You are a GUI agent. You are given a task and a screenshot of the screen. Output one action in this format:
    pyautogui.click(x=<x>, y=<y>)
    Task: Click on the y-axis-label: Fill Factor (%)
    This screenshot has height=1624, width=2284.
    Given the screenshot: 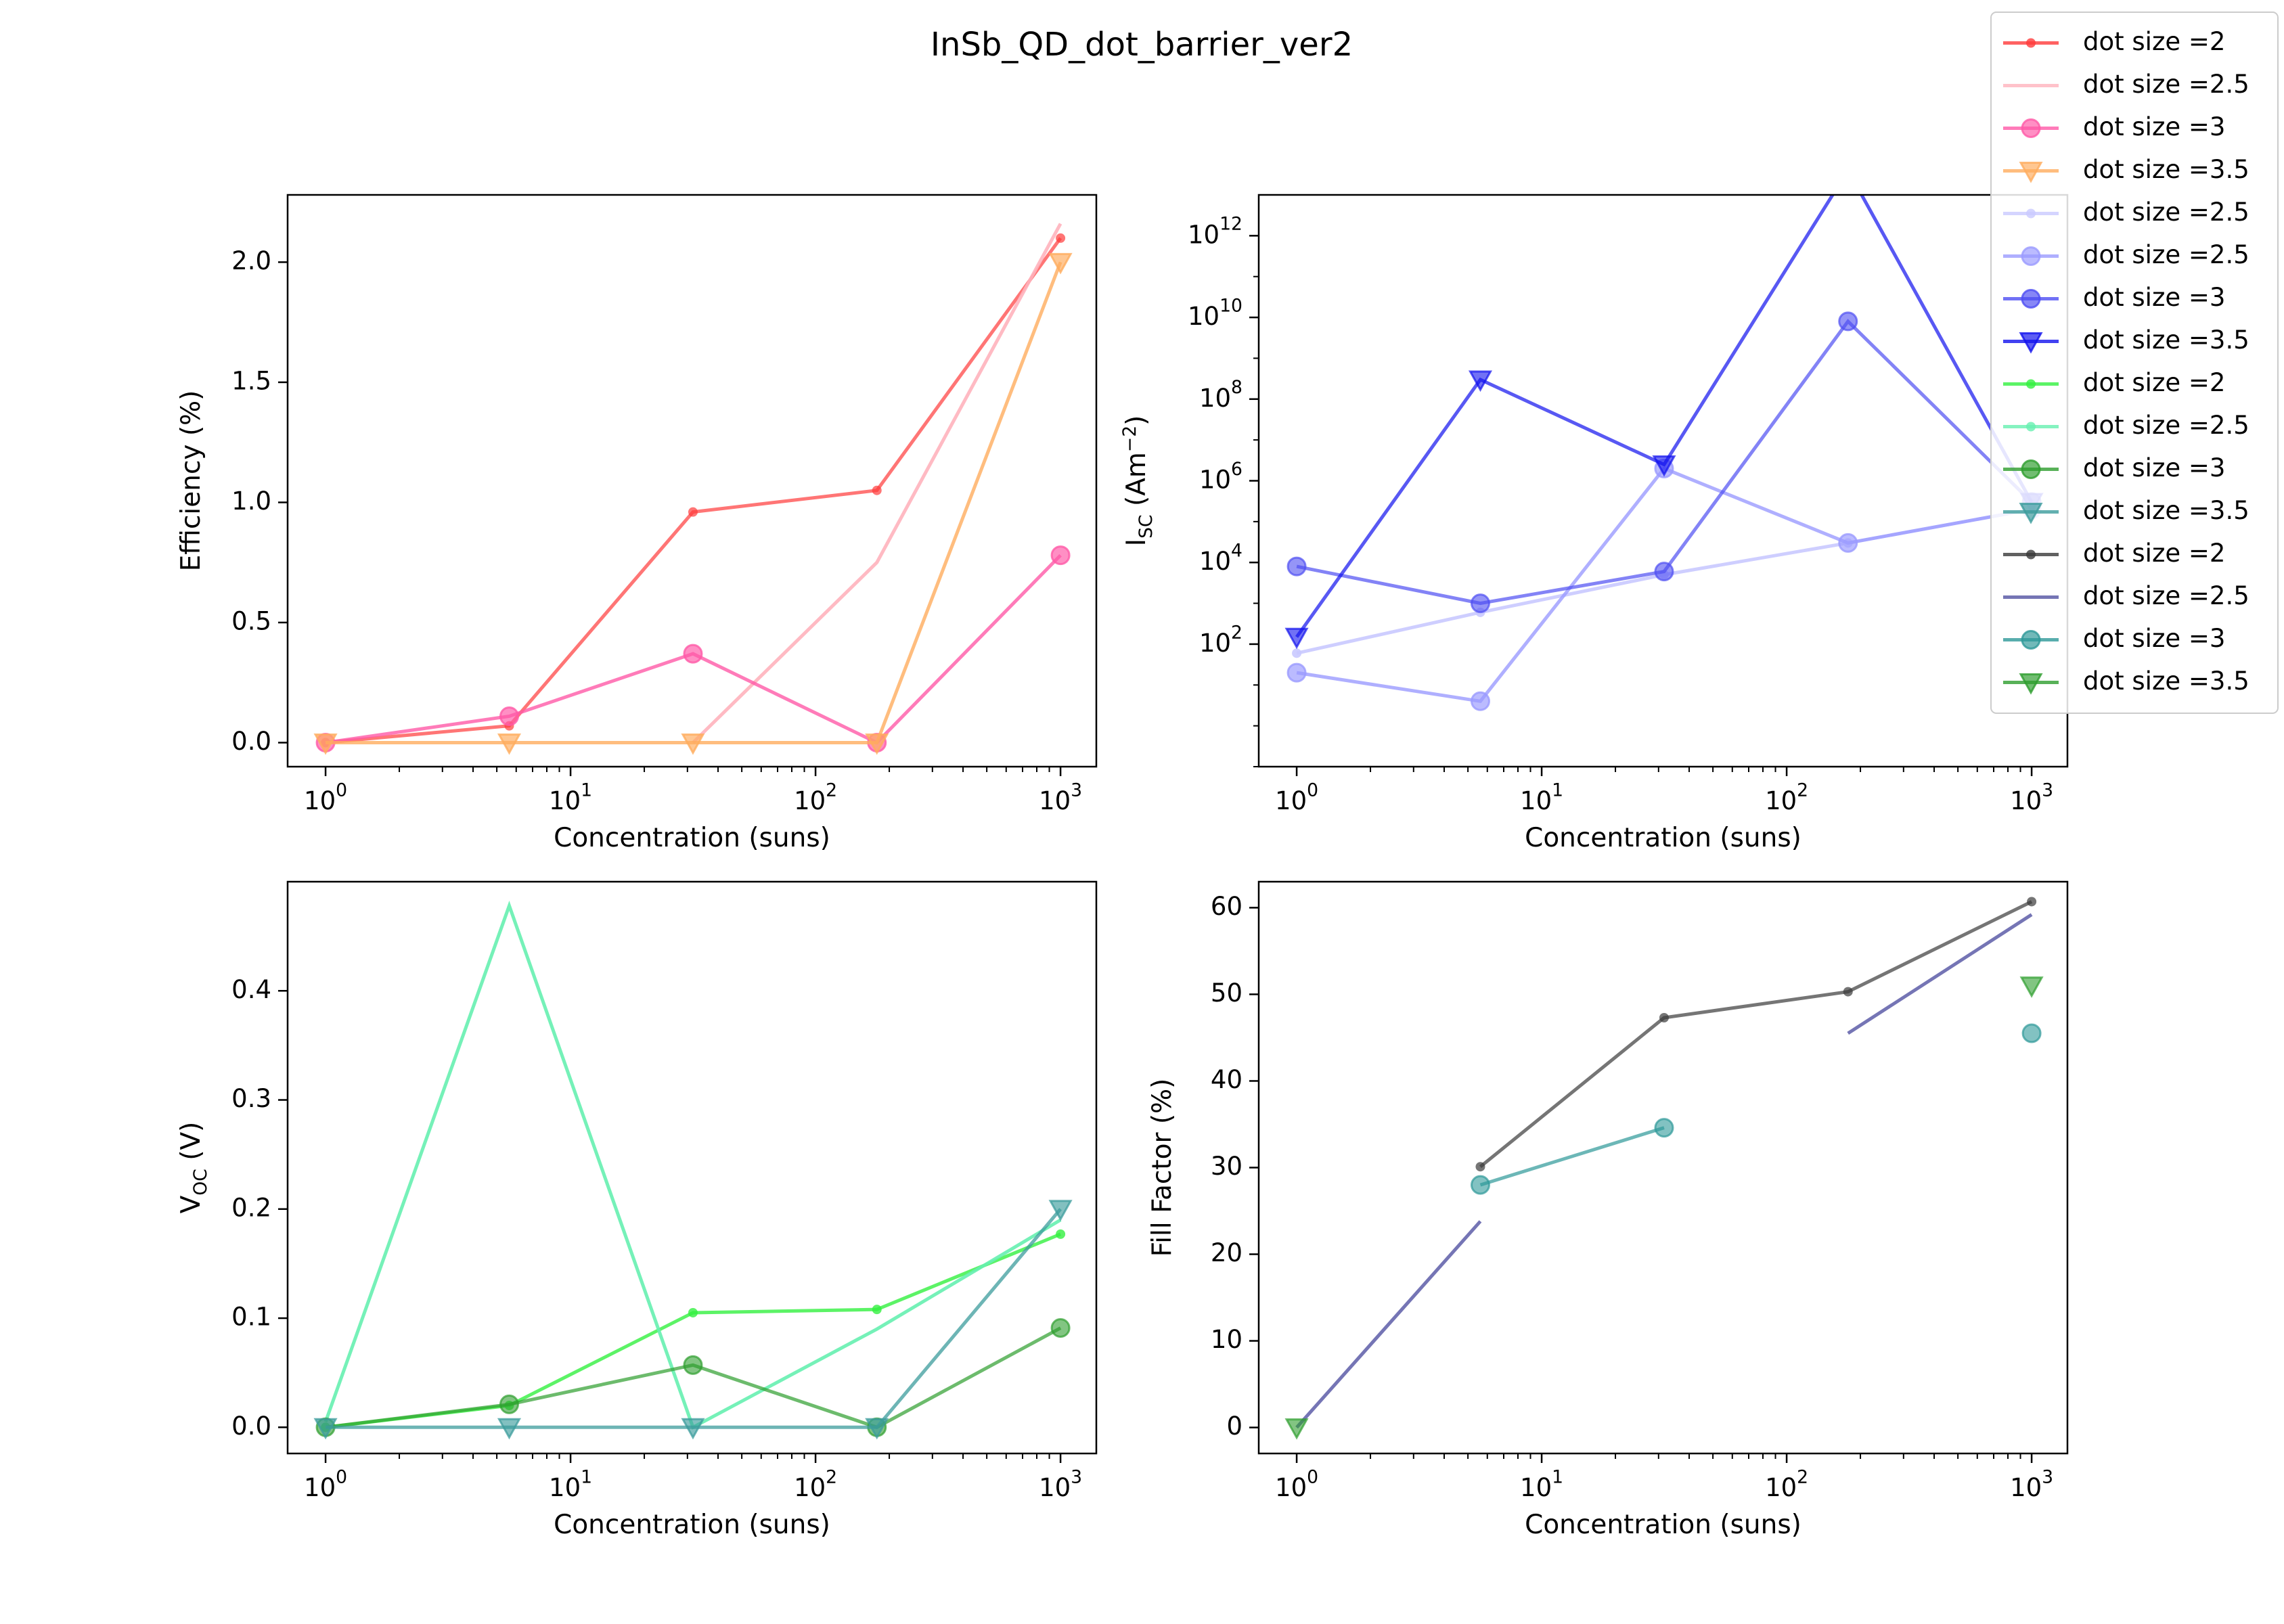 What is the action you would take?
    pyautogui.click(x=1162, y=1168)
    